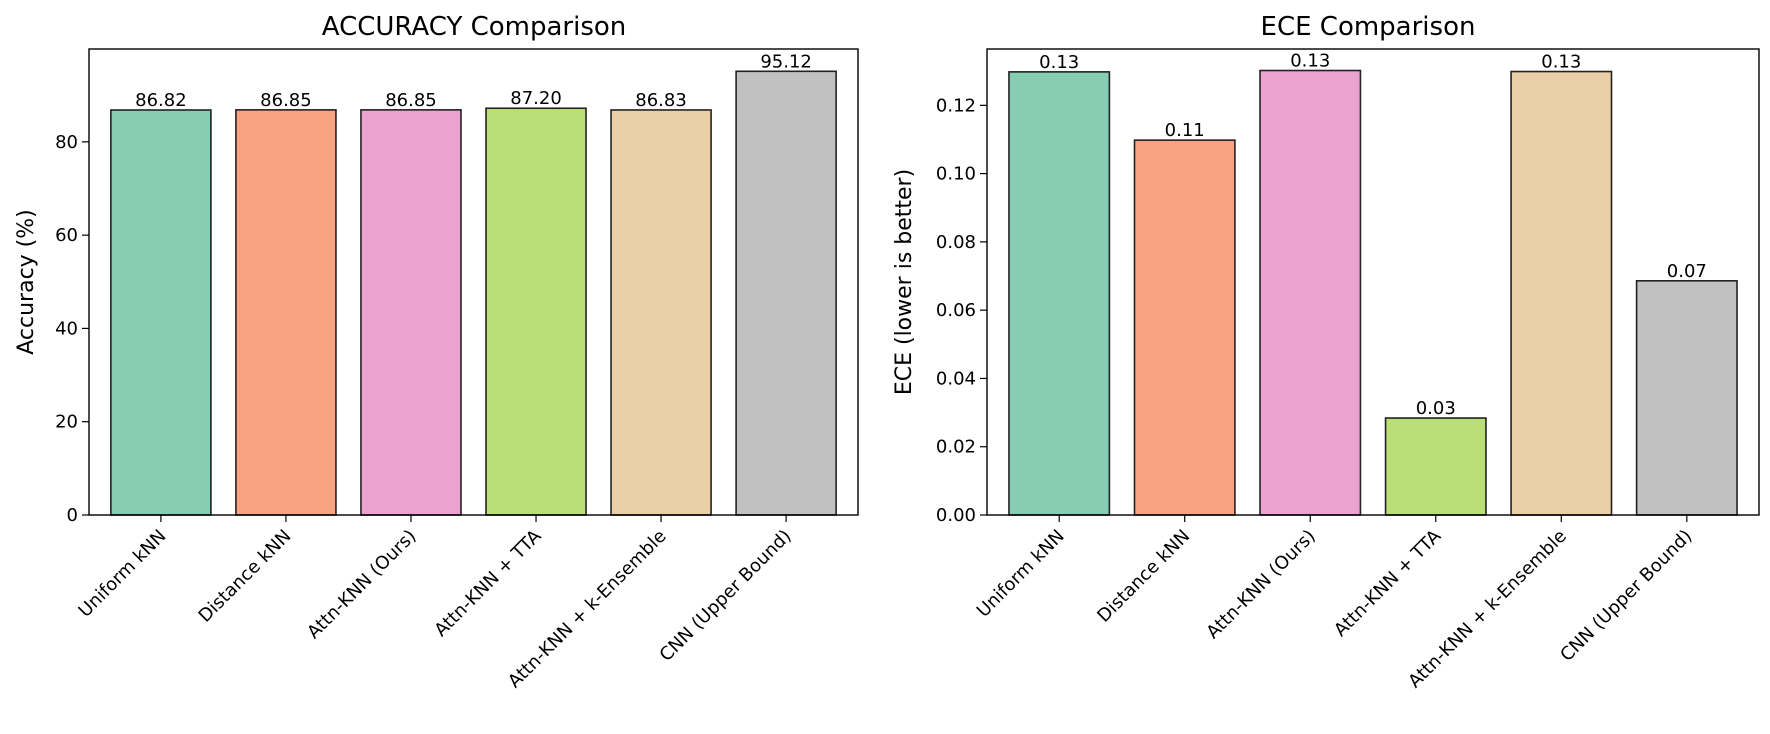 The height and width of the screenshot is (734, 1770). What do you see at coordinates (66, 235) in the screenshot?
I see `accuracy-y-tick-label: 60` at bounding box center [66, 235].